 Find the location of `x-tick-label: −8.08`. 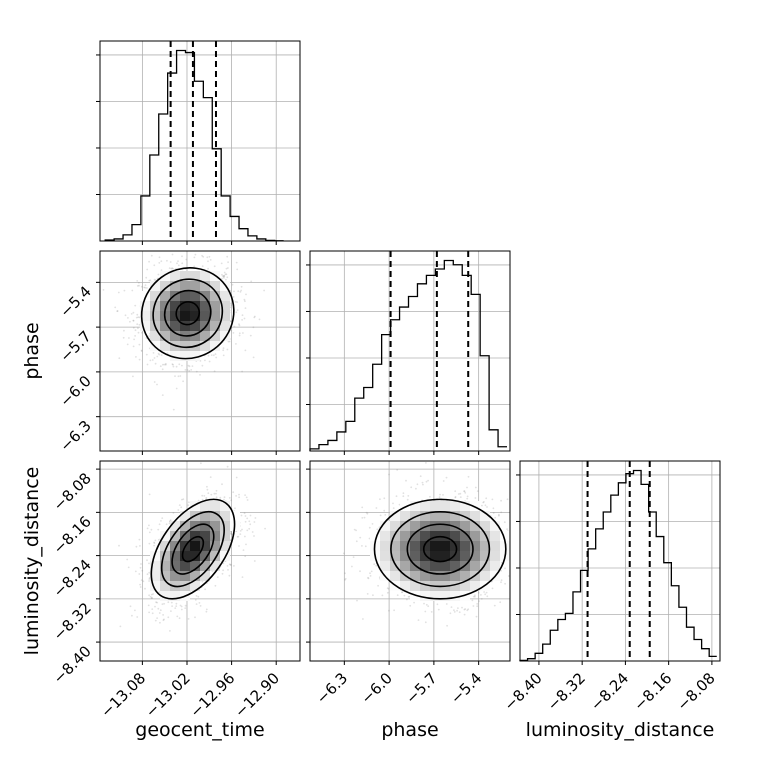

x-tick-label: −8.08 is located at coordinates (695, 691).